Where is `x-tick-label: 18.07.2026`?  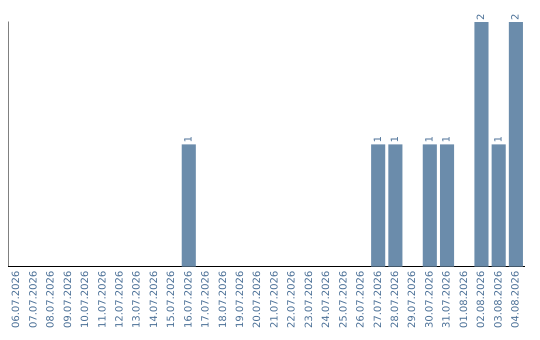
x-tick-label: 18.07.2026 is located at coordinates (223, 299).